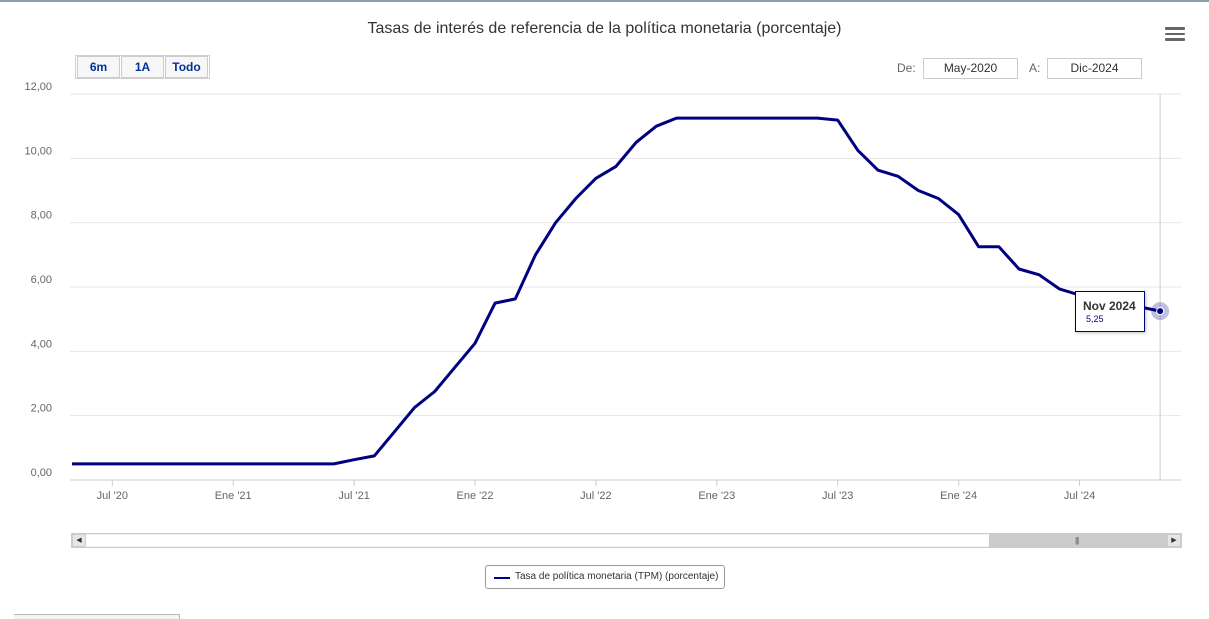  I want to click on navigator-track, so click(537, 540).